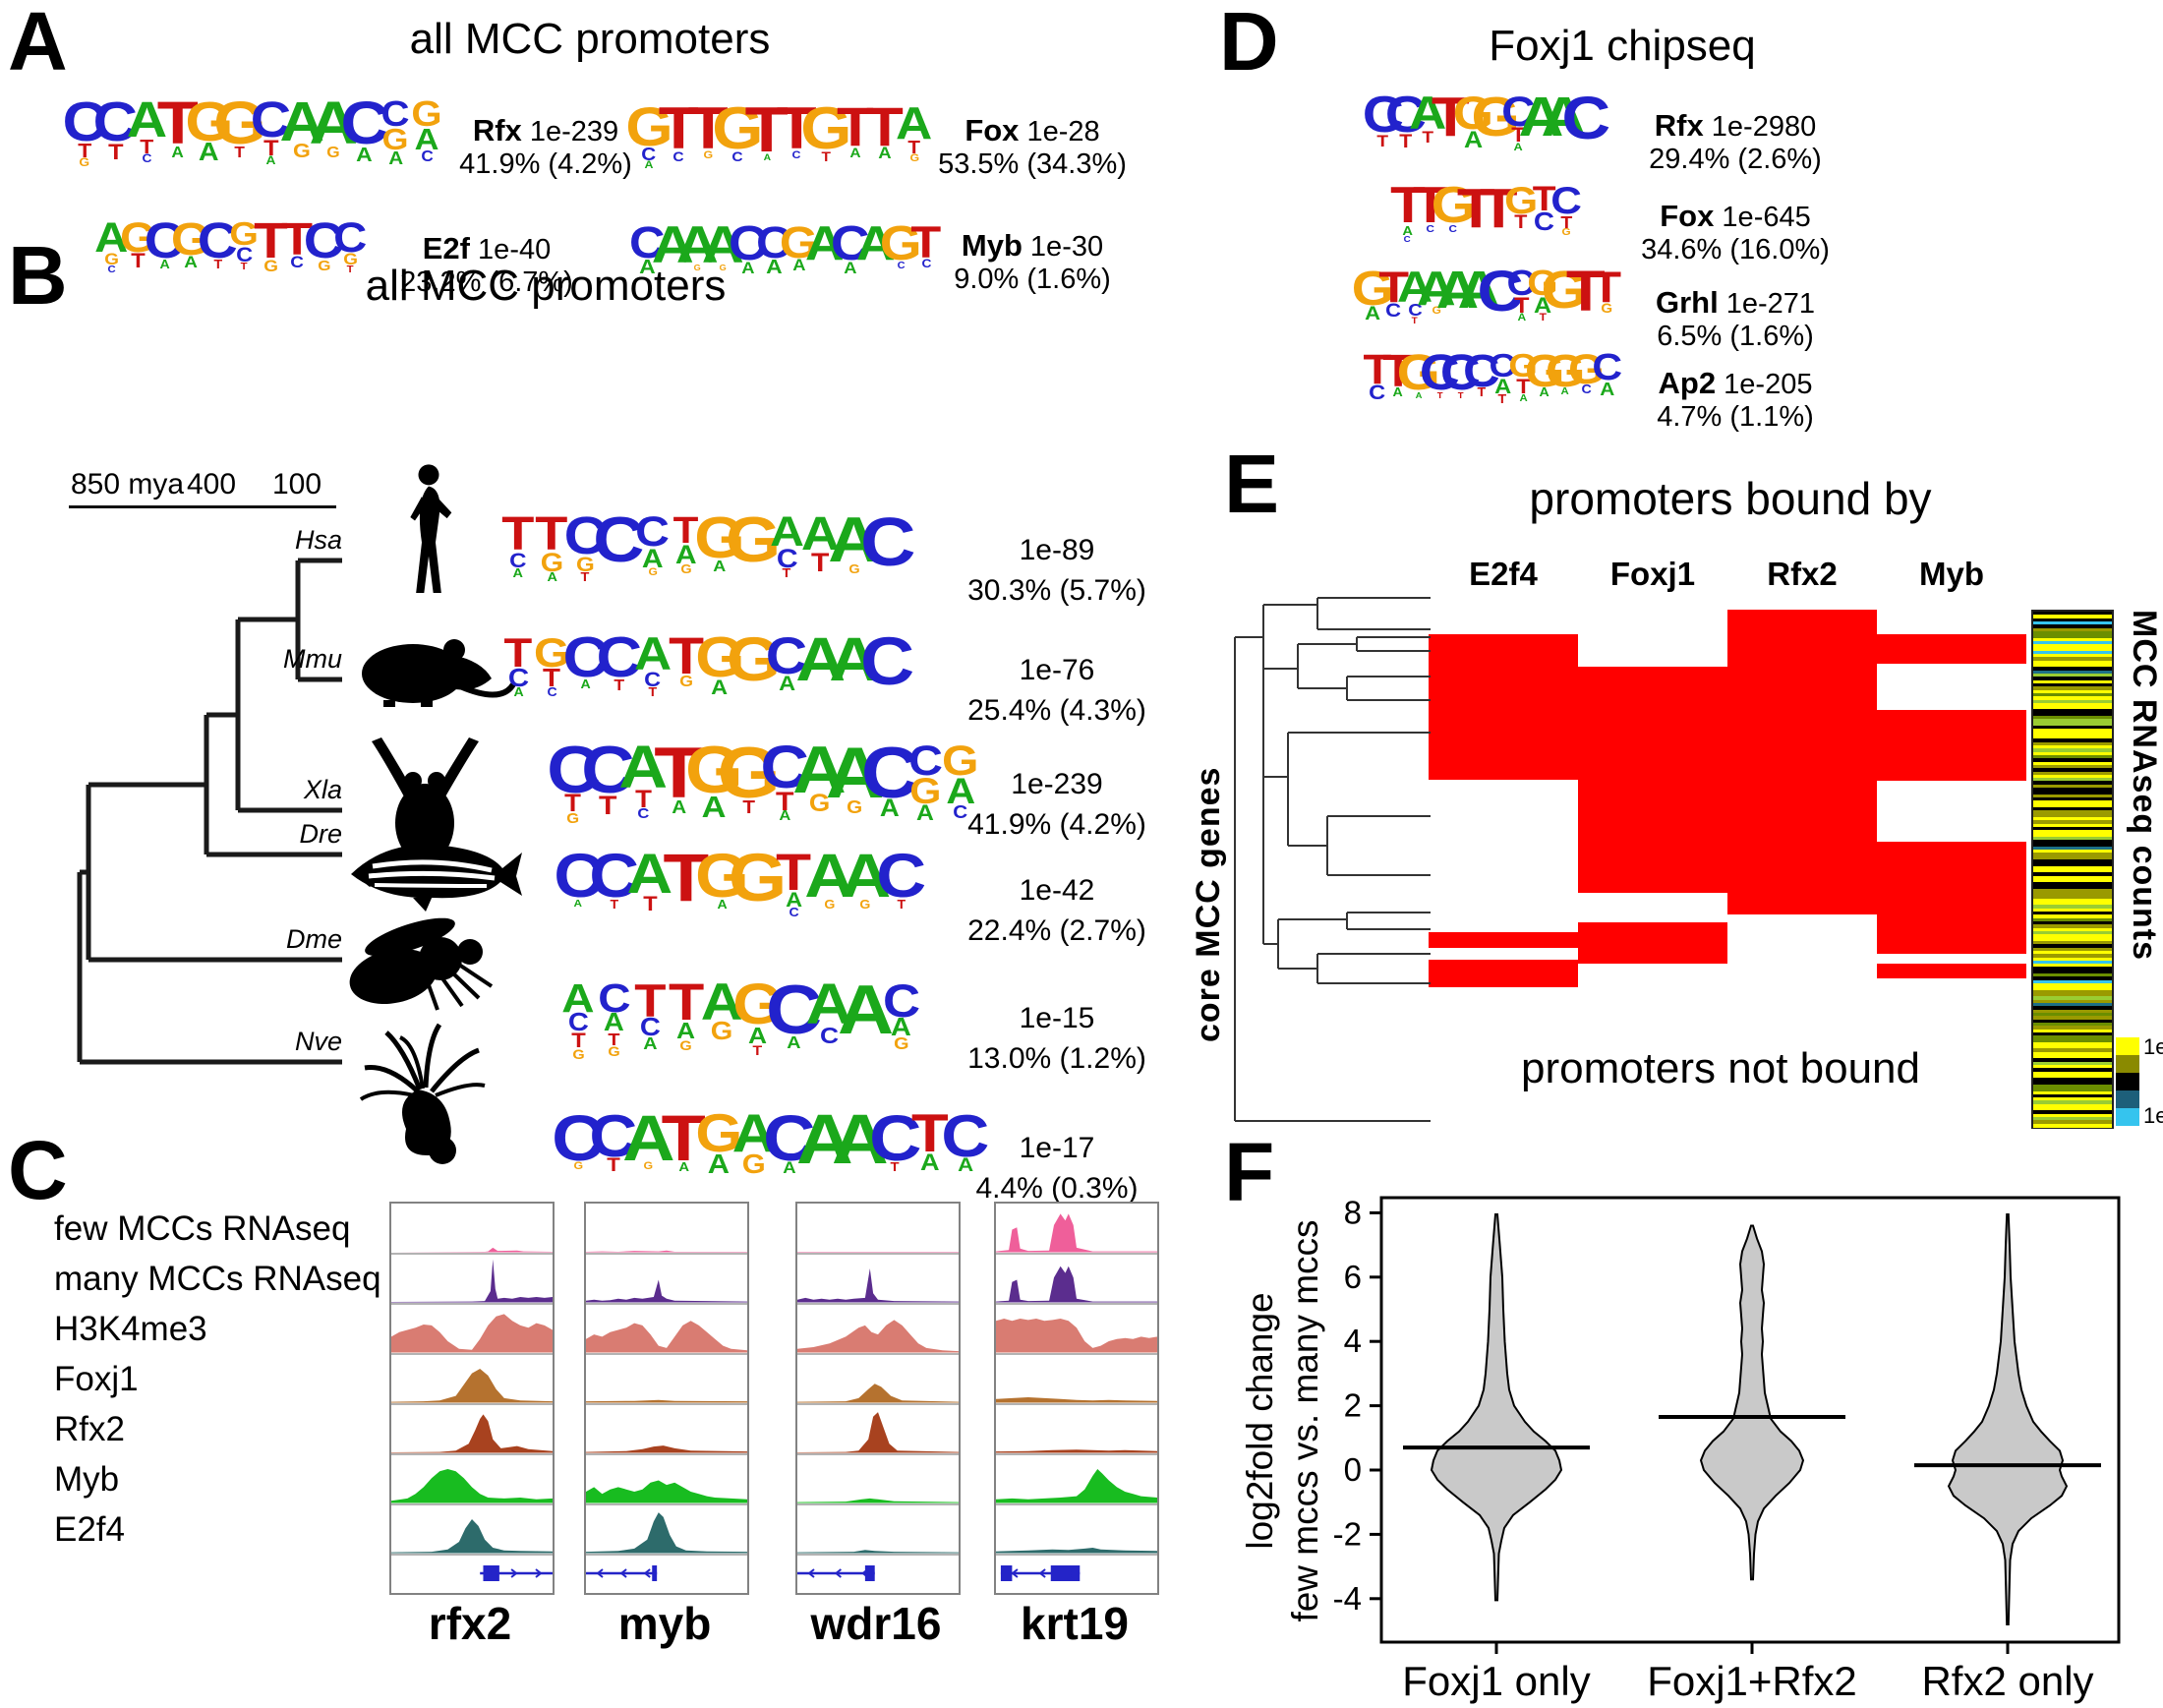 This screenshot has height=1708, width=2163. I want to click on species-label-xla: Xla, so click(322, 790).